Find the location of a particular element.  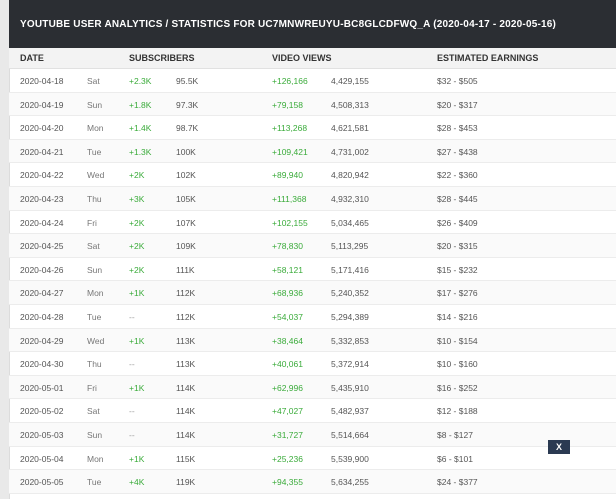

earnings-cell: $16 - $252 is located at coordinates (457, 387).